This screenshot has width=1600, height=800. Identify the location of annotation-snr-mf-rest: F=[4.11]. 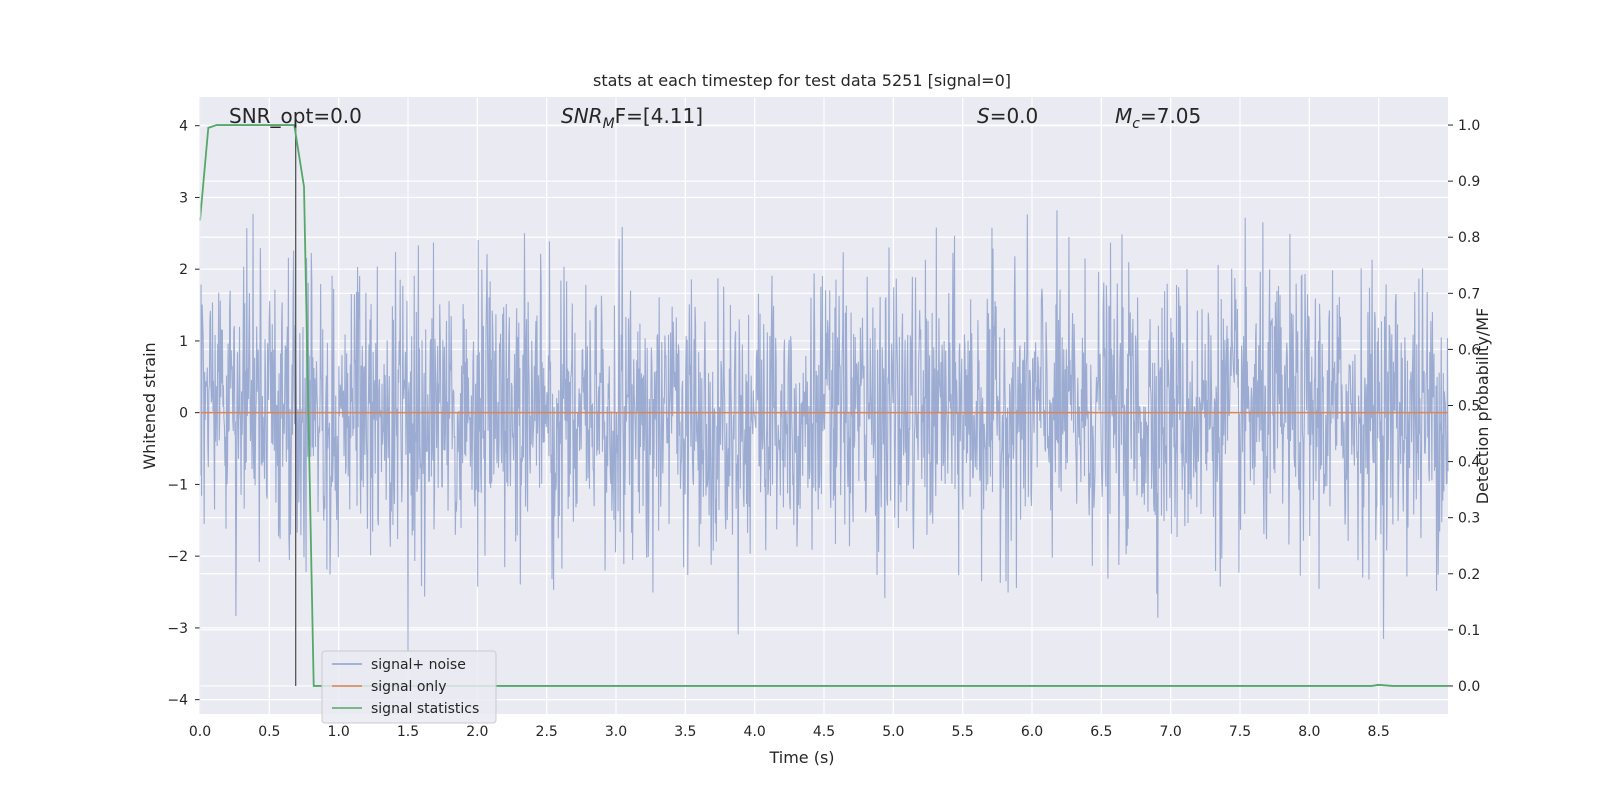
(659, 116).